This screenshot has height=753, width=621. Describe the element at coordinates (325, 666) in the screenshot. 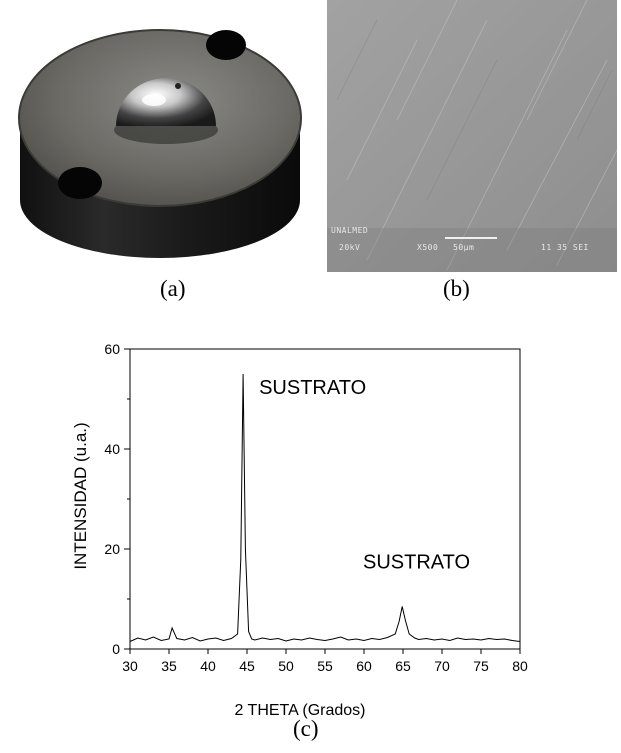

I see `x-tick-label: 55` at that location.